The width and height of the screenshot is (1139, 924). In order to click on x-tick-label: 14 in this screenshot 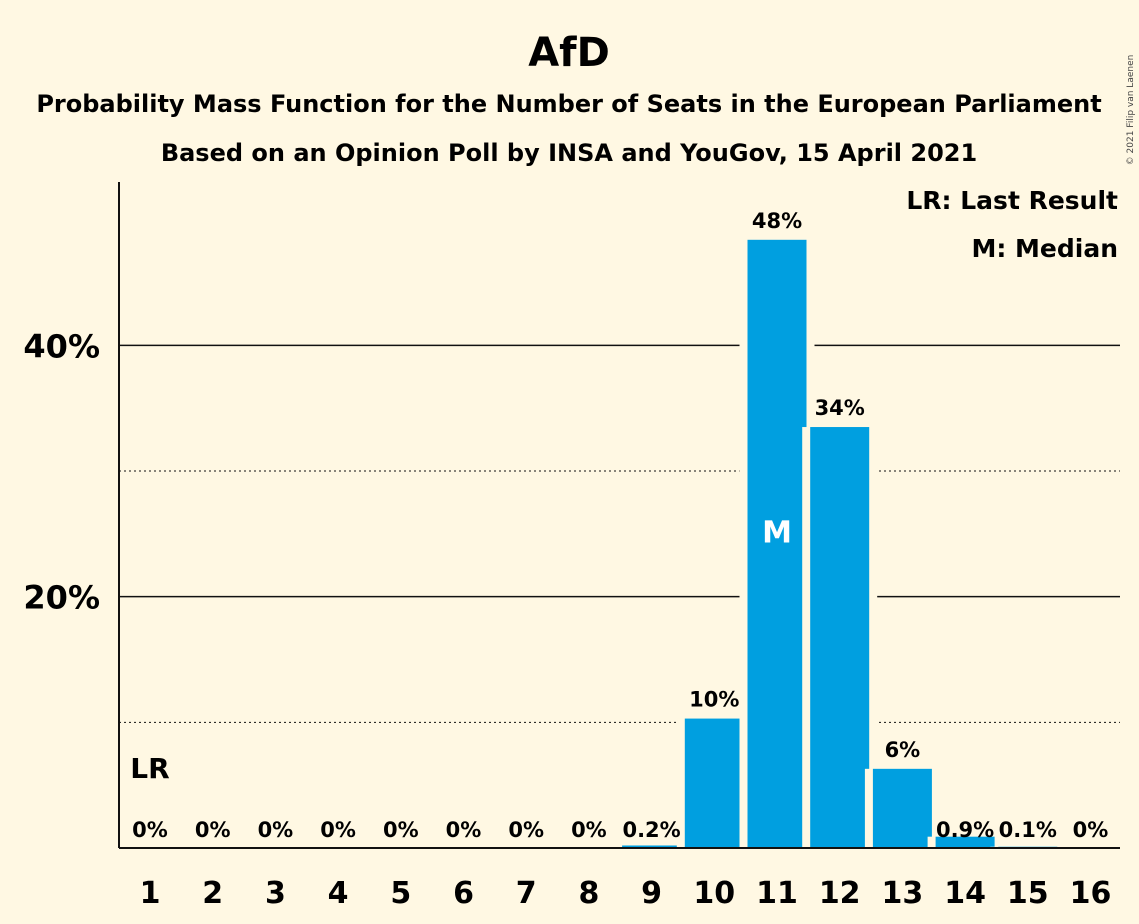, I will do `click(965, 893)`.